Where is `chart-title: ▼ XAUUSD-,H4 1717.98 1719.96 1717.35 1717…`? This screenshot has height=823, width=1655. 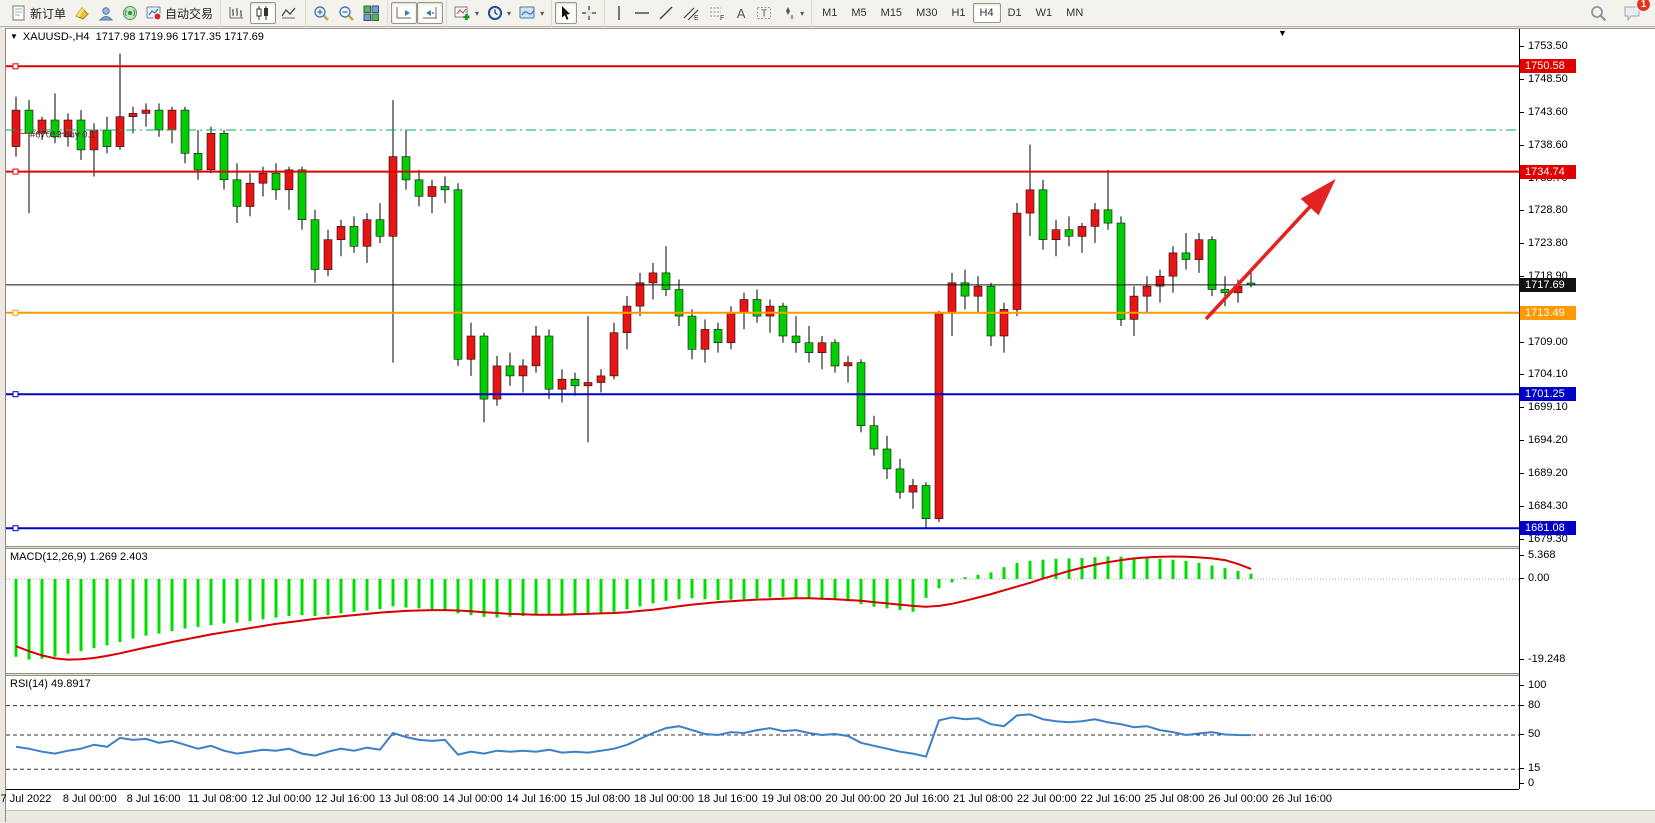
chart-title: ▼ XAUUSD-,H4 1717.98 1719.96 1717.35 1717… is located at coordinates (137, 37).